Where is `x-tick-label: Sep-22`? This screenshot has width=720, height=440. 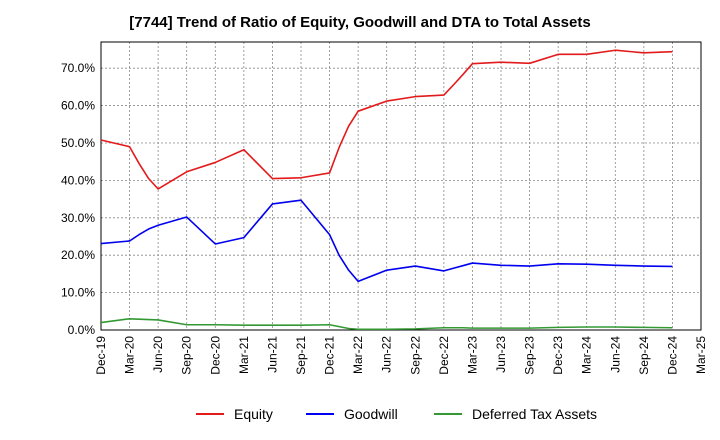
x-tick-label: Sep-22 is located at coordinates (415, 355).